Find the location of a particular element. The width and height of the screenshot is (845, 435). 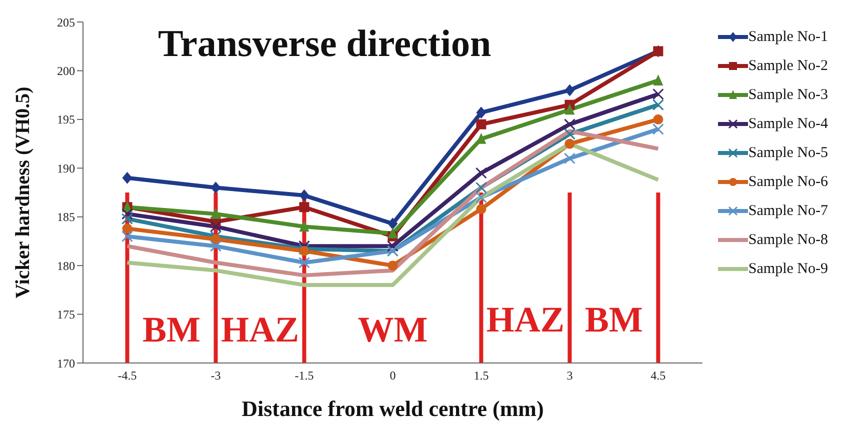

y-tick-label: 175 is located at coordinates (66, 315).